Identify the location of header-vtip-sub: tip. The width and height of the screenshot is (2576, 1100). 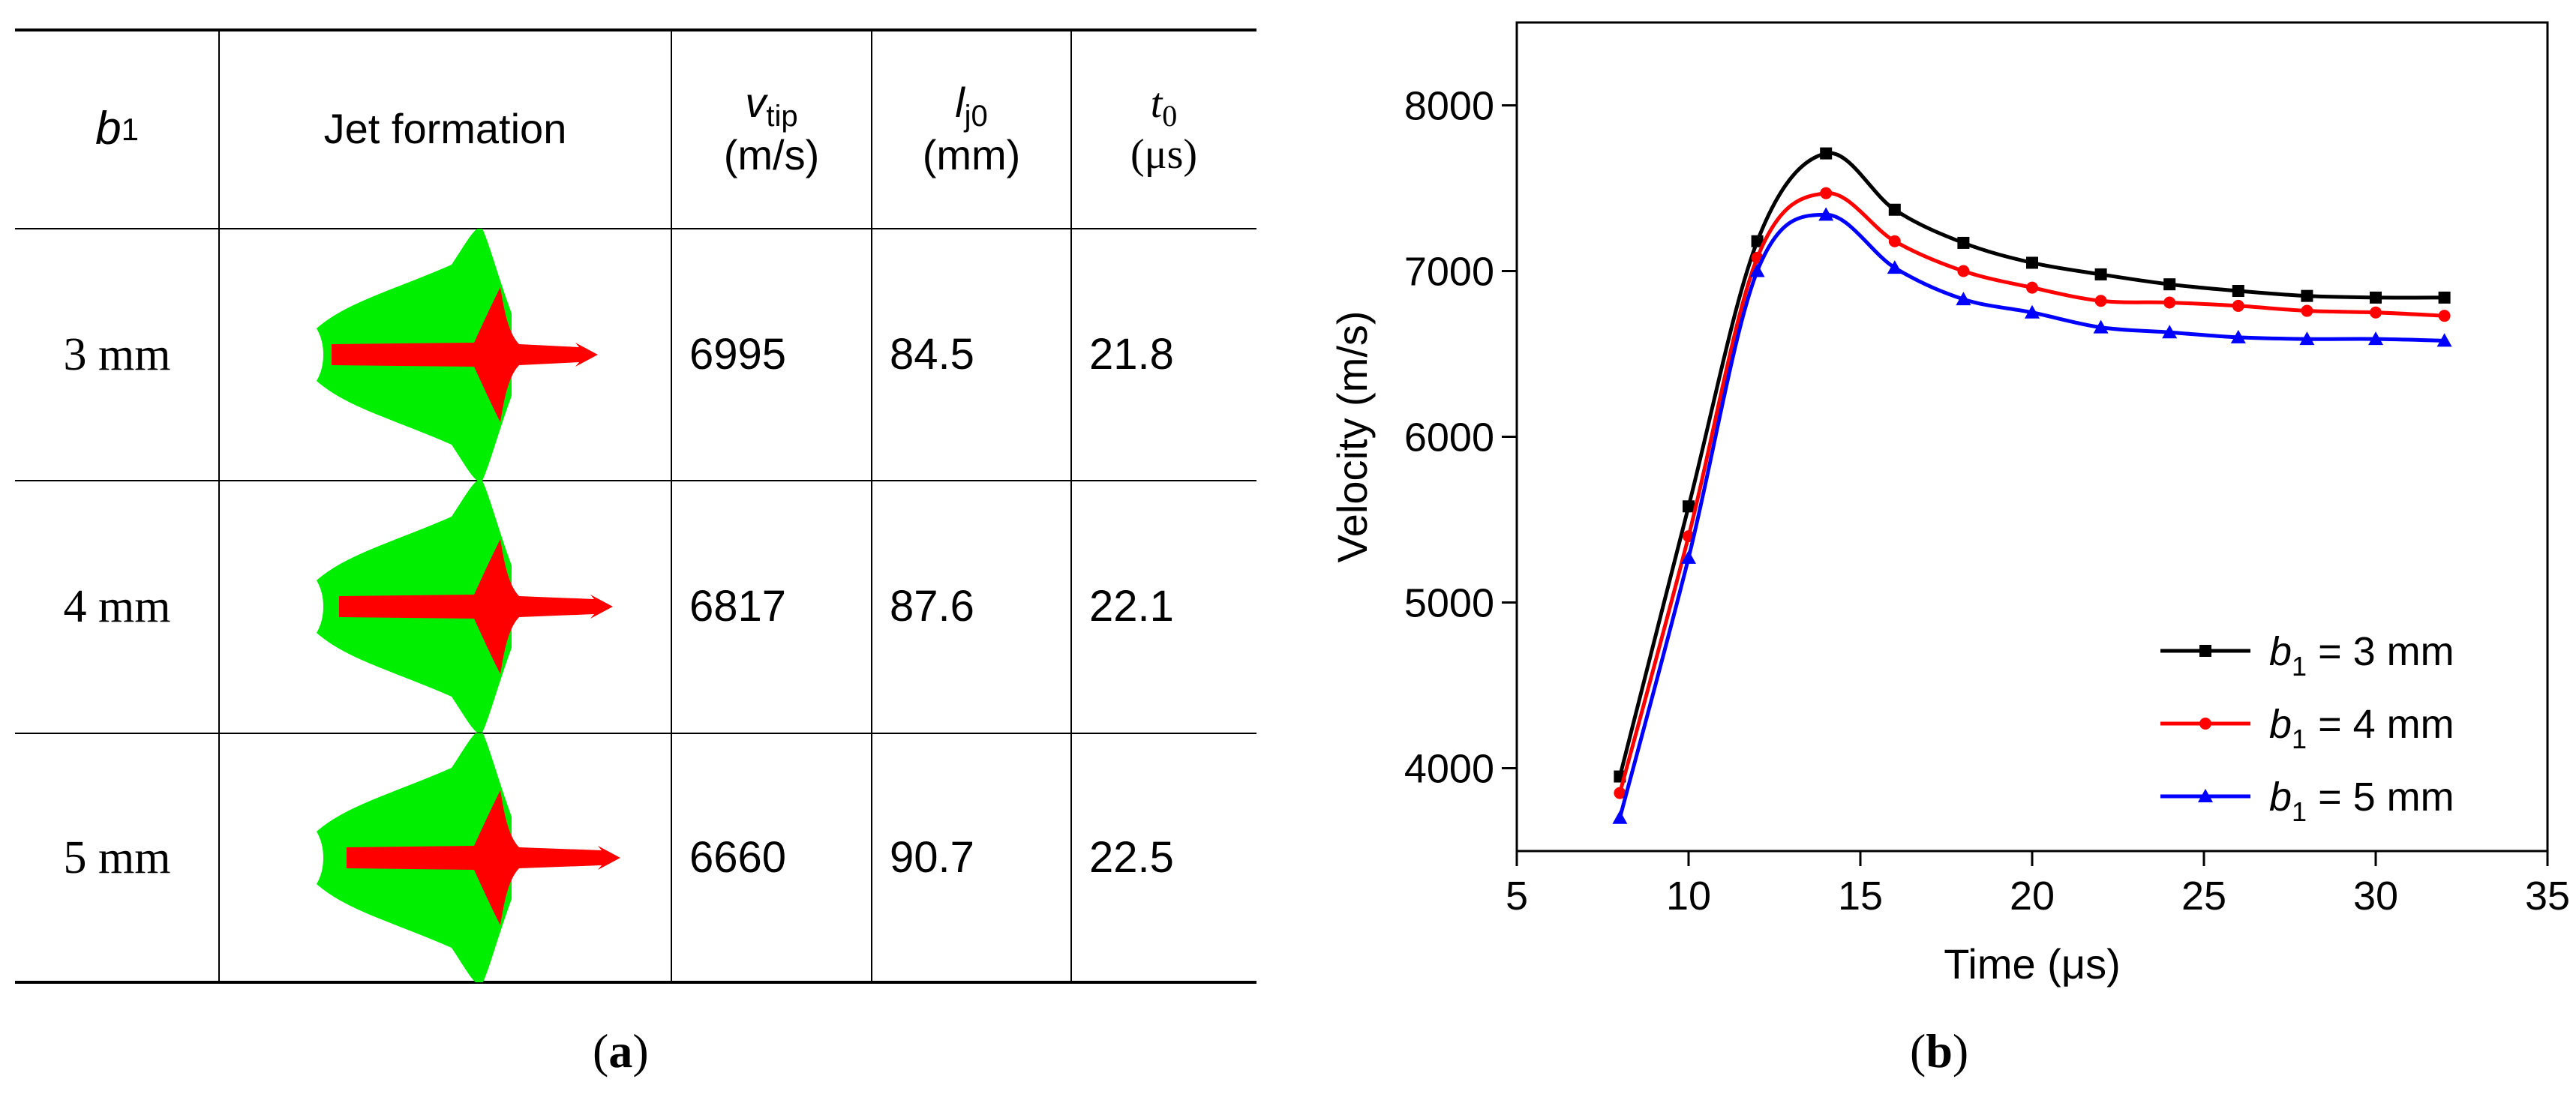
(782, 117).